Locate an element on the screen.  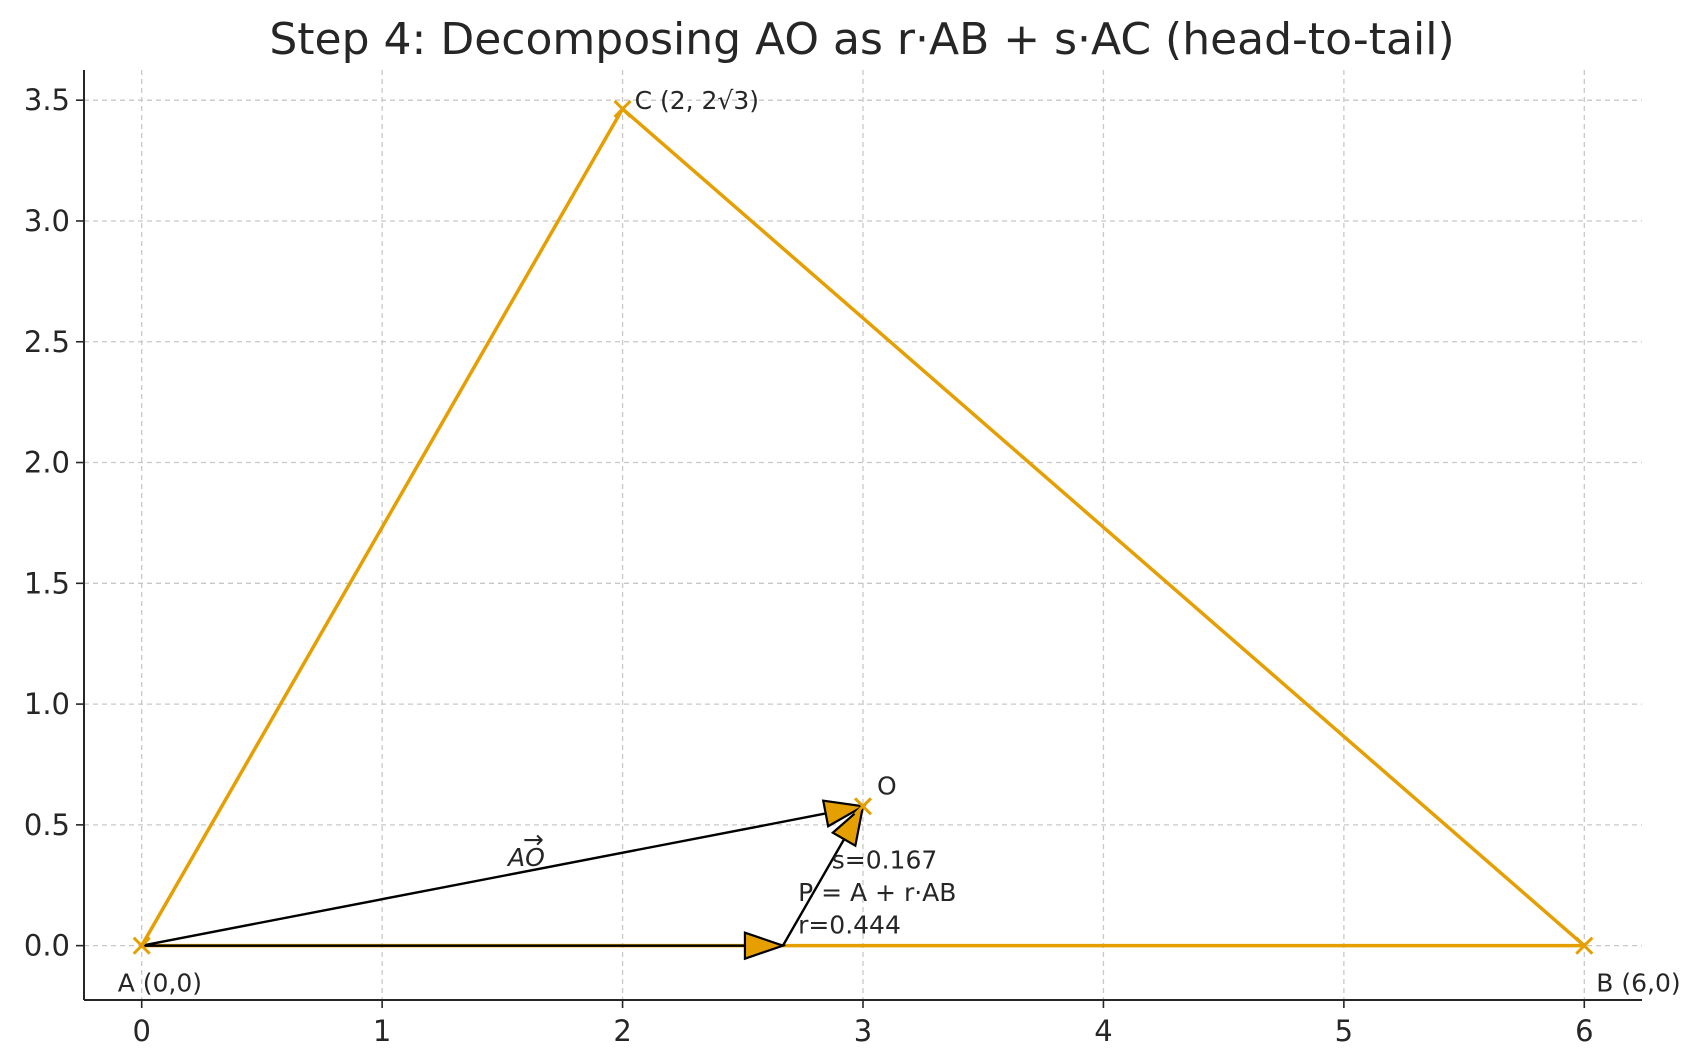
y-tick-label: 0.0 is located at coordinates (47, 946).